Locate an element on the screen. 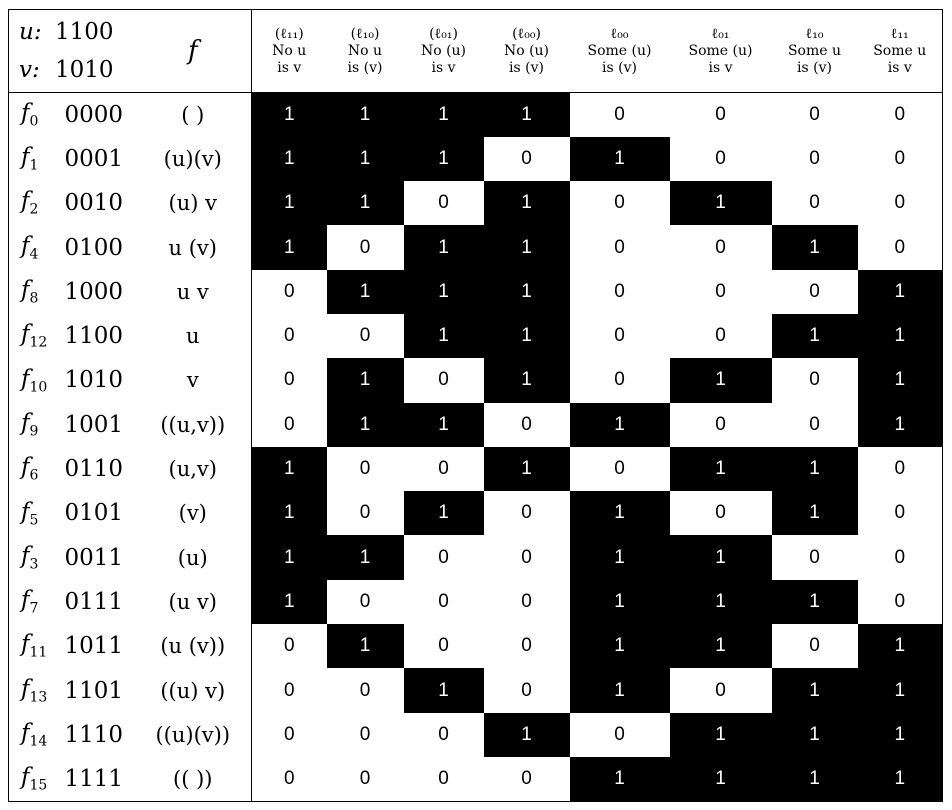 The image size is (952, 810). function-expression: ((u) v) is located at coordinates (193, 690).